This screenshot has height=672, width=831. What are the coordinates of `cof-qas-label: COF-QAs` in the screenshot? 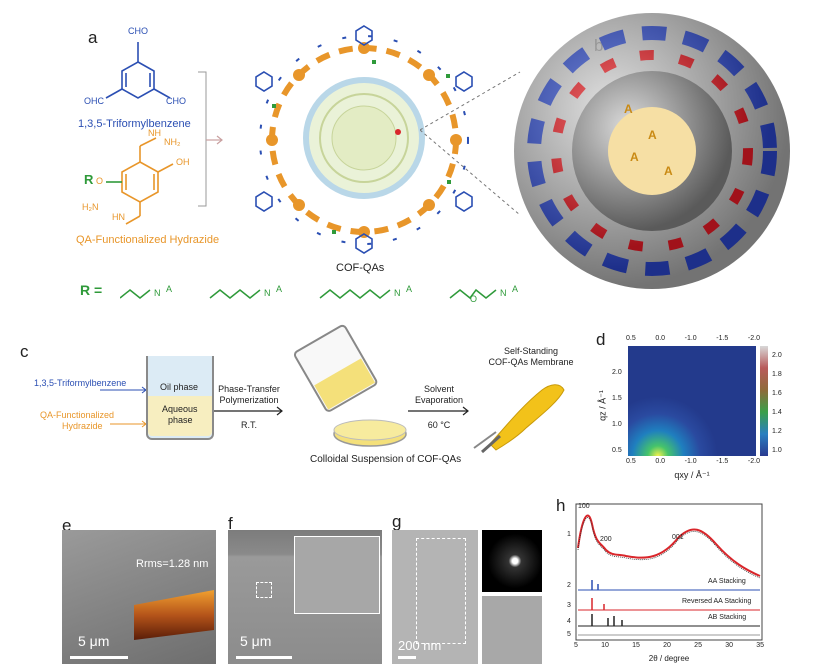 It's located at (360, 268).